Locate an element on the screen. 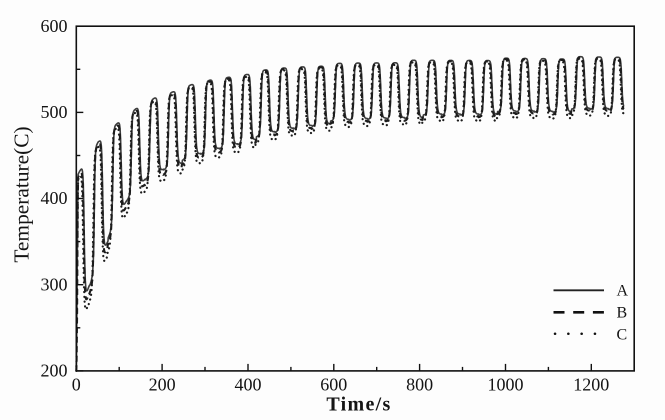 Image resolution: width=665 pixels, height=420 pixels. svg-text: 500 is located at coordinates (54, 112).